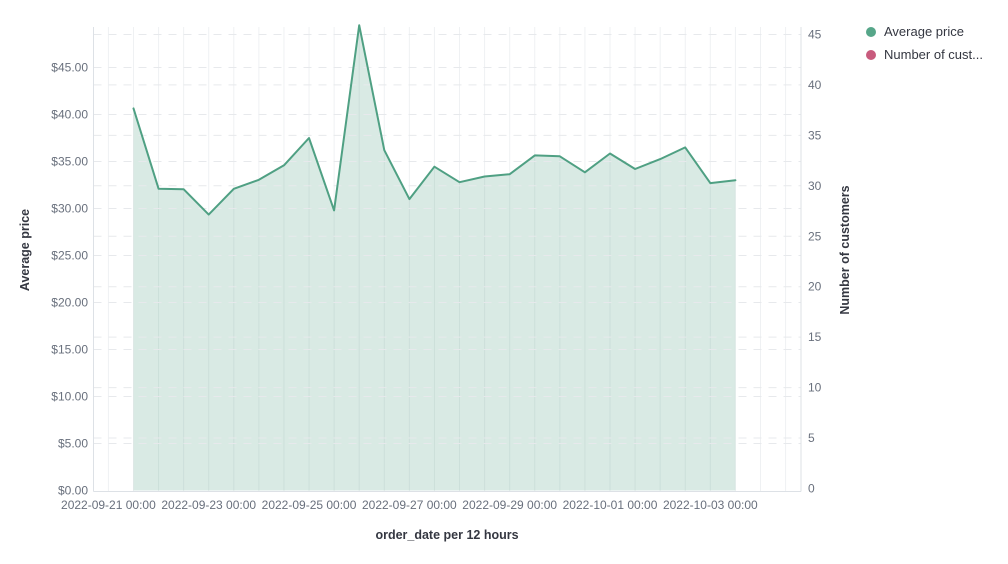  I want to click on y-right-tick-label: 35, so click(815, 135).